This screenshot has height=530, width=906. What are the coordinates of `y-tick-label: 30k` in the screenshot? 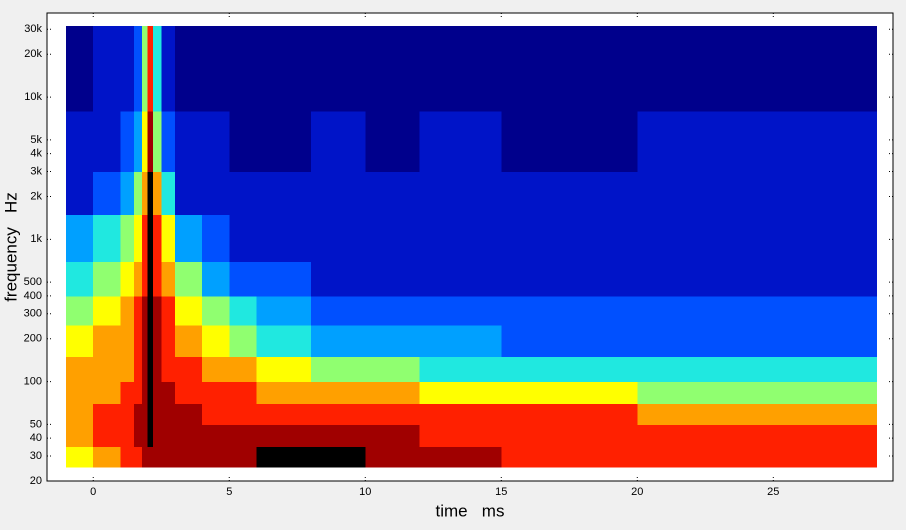 It's located at (33, 29).